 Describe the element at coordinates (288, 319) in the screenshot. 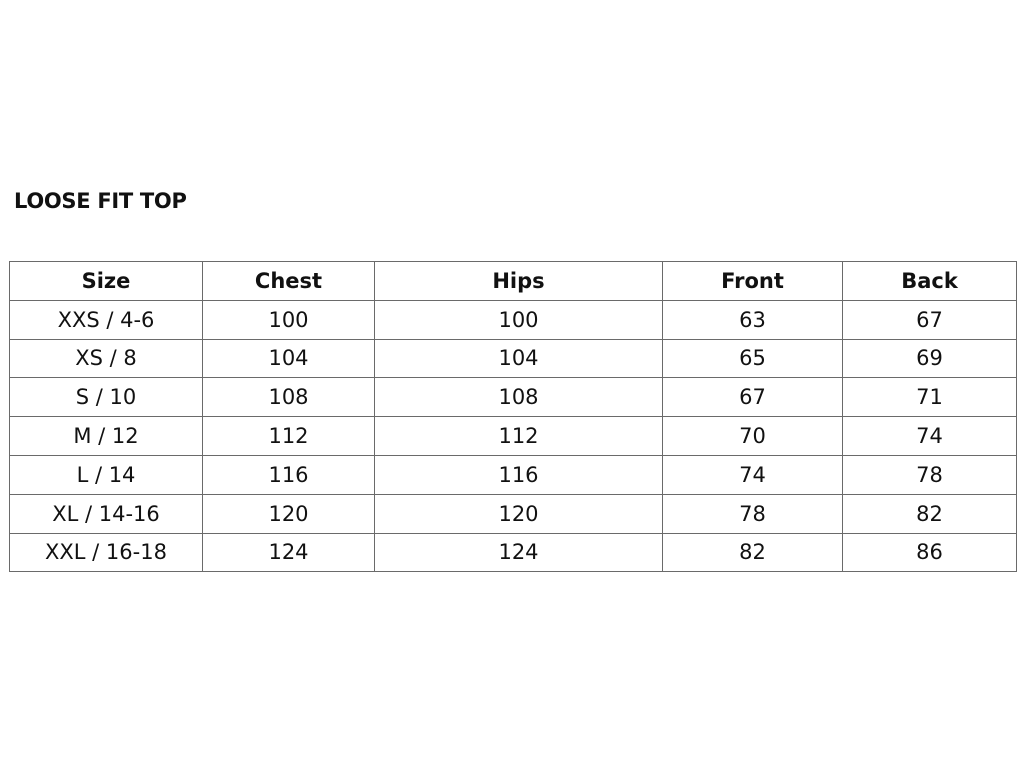

I see `cell-chest: 100` at that location.